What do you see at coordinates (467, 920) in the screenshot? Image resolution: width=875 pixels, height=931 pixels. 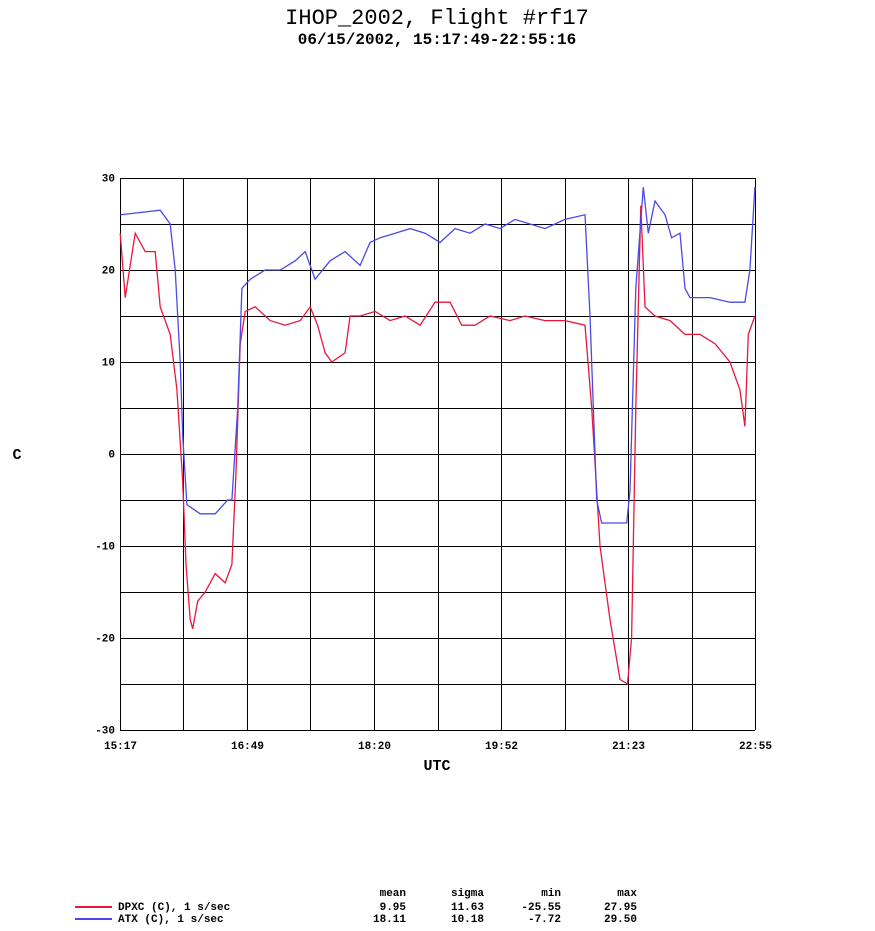 I see `stats-value: 10.18` at bounding box center [467, 920].